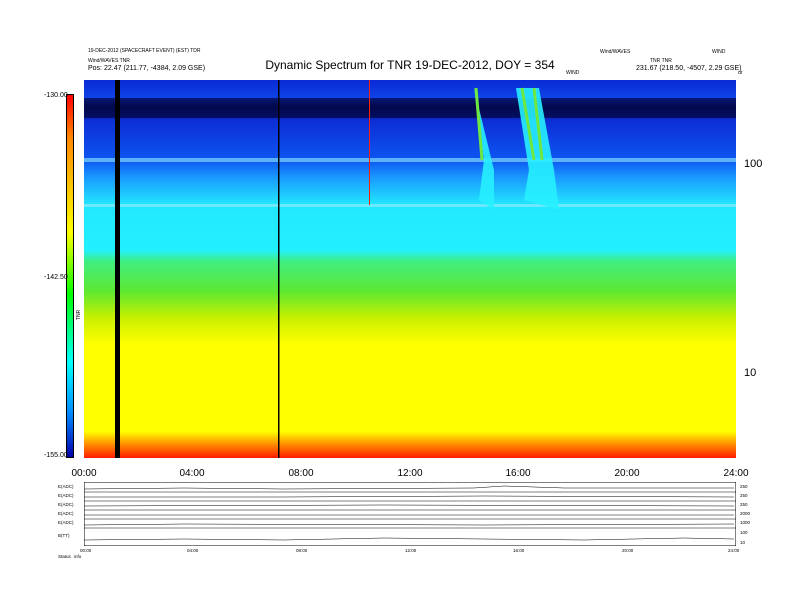 The image size is (792, 612). I want to click on panel-right-tick-6: 100, so click(744, 532).